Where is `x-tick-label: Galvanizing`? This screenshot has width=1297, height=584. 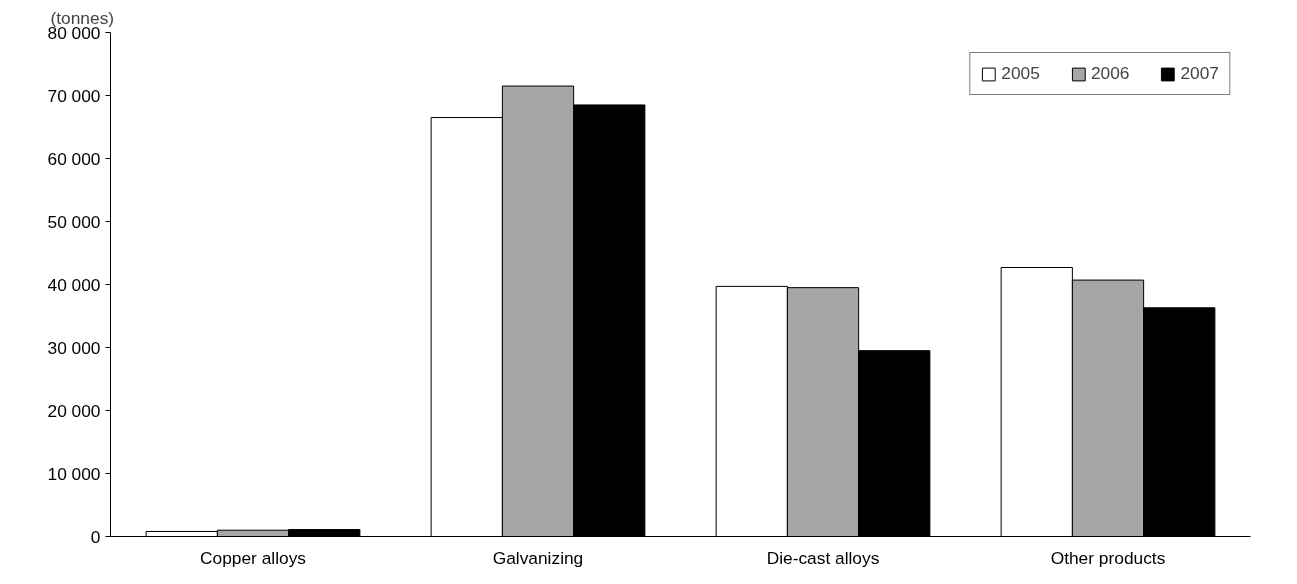
x-tick-label: Galvanizing is located at coordinates (538, 557).